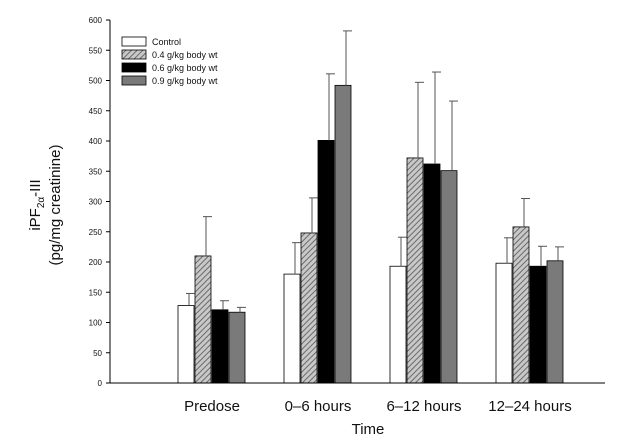 The image size is (621, 440). Describe the element at coordinates (212, 406) in the screenshot. I see `x-category-label: Predose` at that location.